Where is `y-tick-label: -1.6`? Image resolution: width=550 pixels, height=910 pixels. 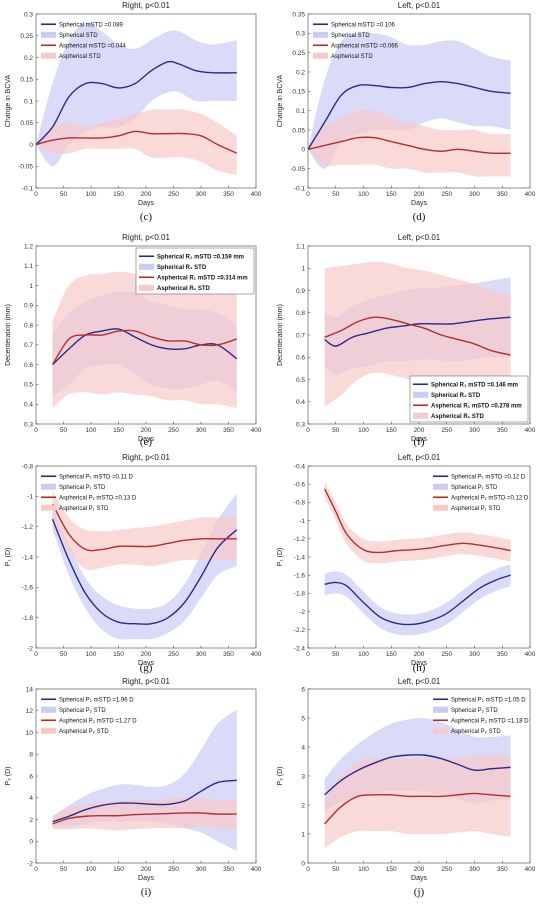
y-tick-label: -1.6 is located at coordinates (300, 576).